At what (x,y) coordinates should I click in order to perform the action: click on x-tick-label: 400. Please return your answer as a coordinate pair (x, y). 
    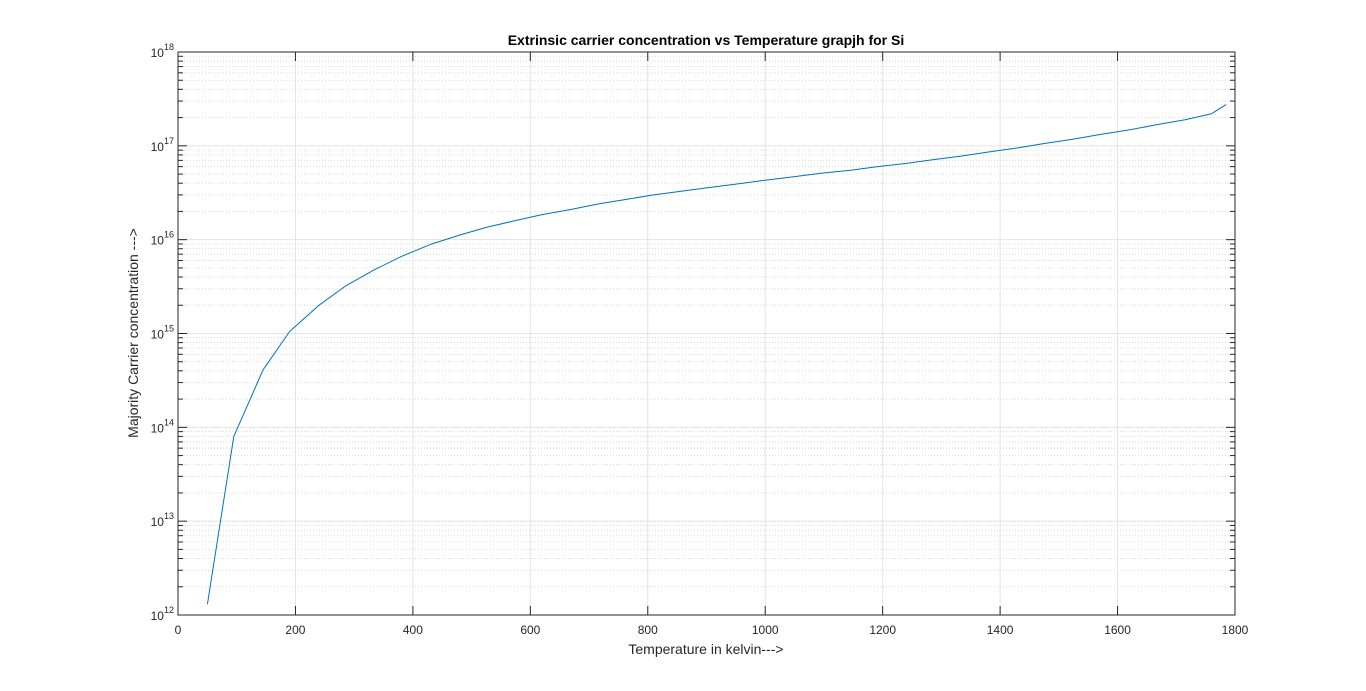
    Looking at the image, I should click on (413, 630).